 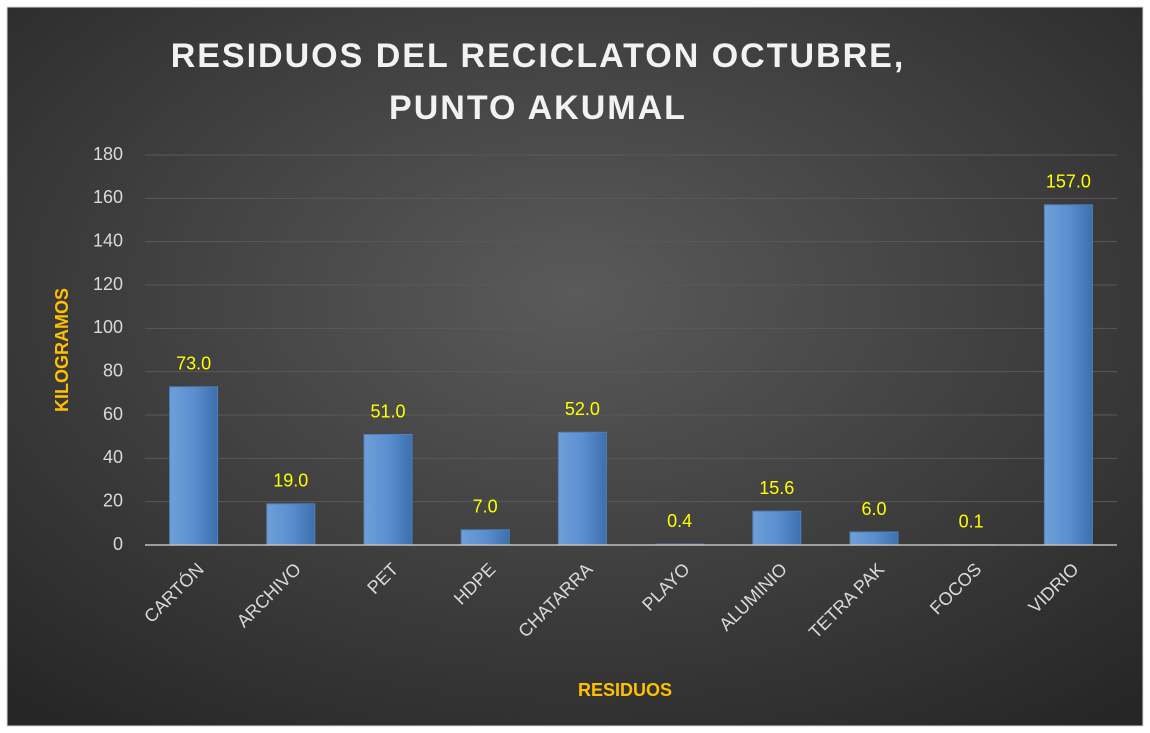 I want to click on chart-title: RESIDUOS DEL RECICLATON OCTUBRE,, so click(x=538, y=56).